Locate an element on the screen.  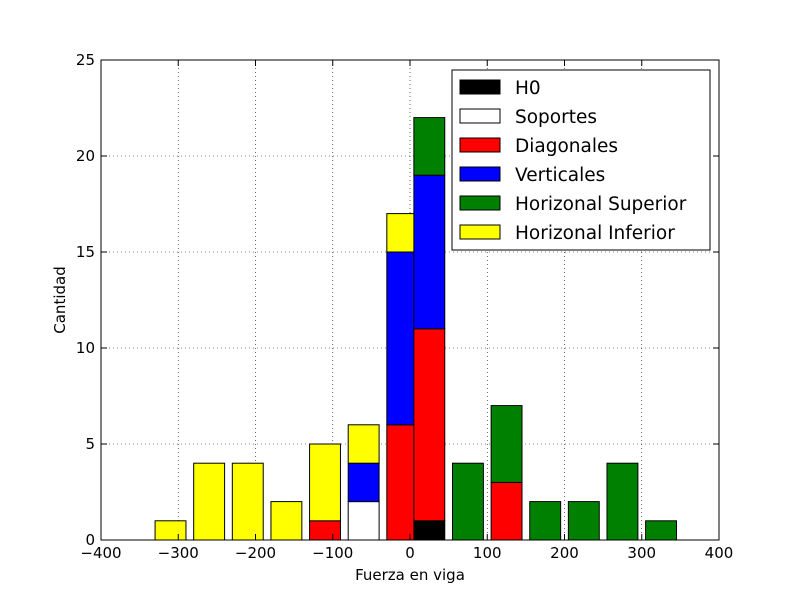
x-tick-label: 100 is located at coordinates (487, 553).